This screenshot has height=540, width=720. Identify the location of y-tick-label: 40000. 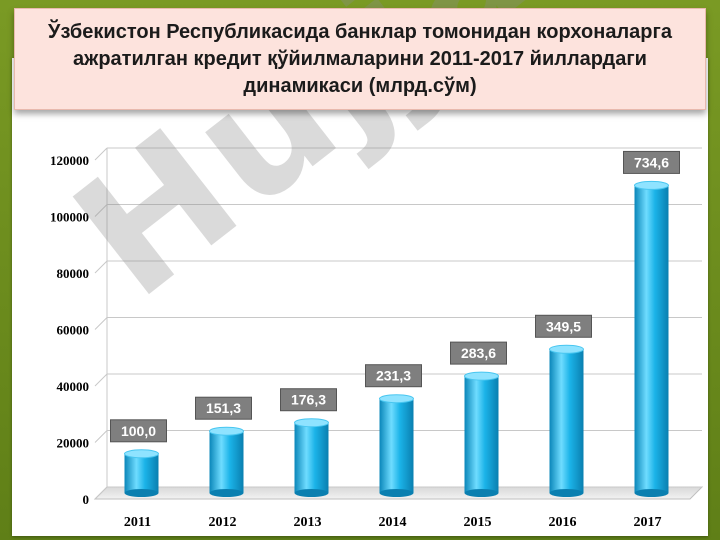
(73, 386).